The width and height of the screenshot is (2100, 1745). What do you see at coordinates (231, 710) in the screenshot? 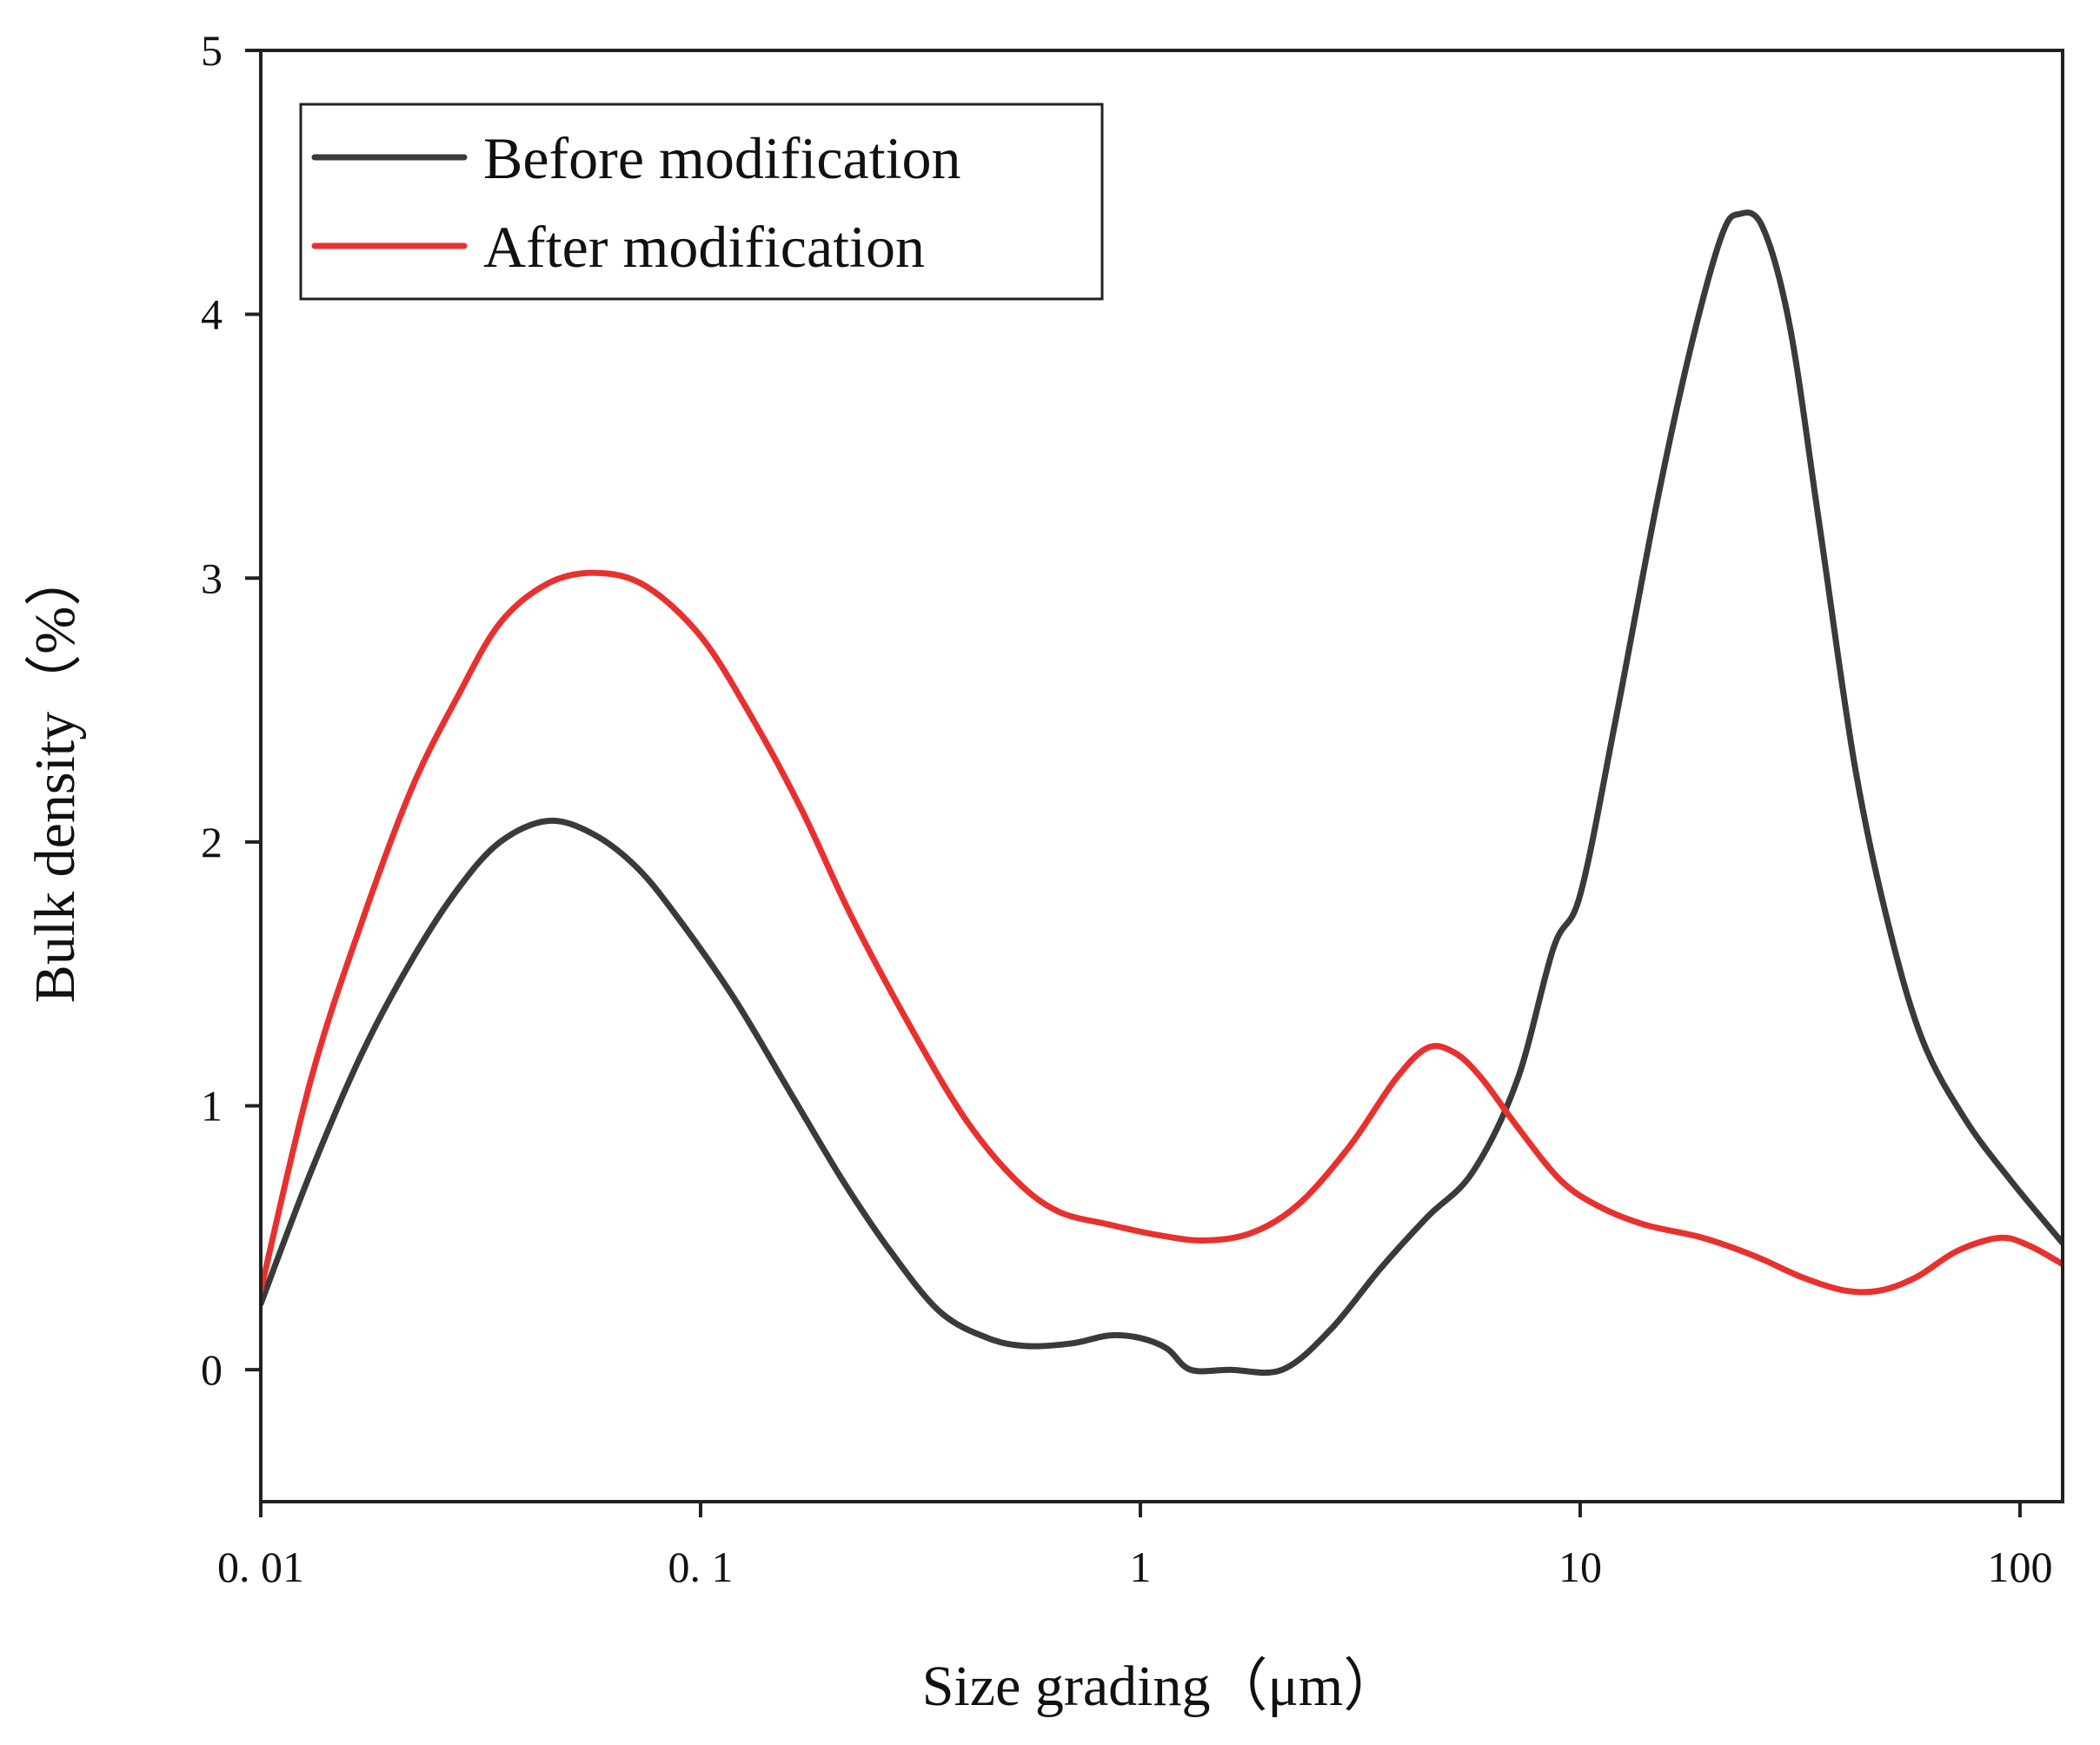
I see `y-axis-ticks: 0 1 2 3 4 5` at bounding box center [231, 710].